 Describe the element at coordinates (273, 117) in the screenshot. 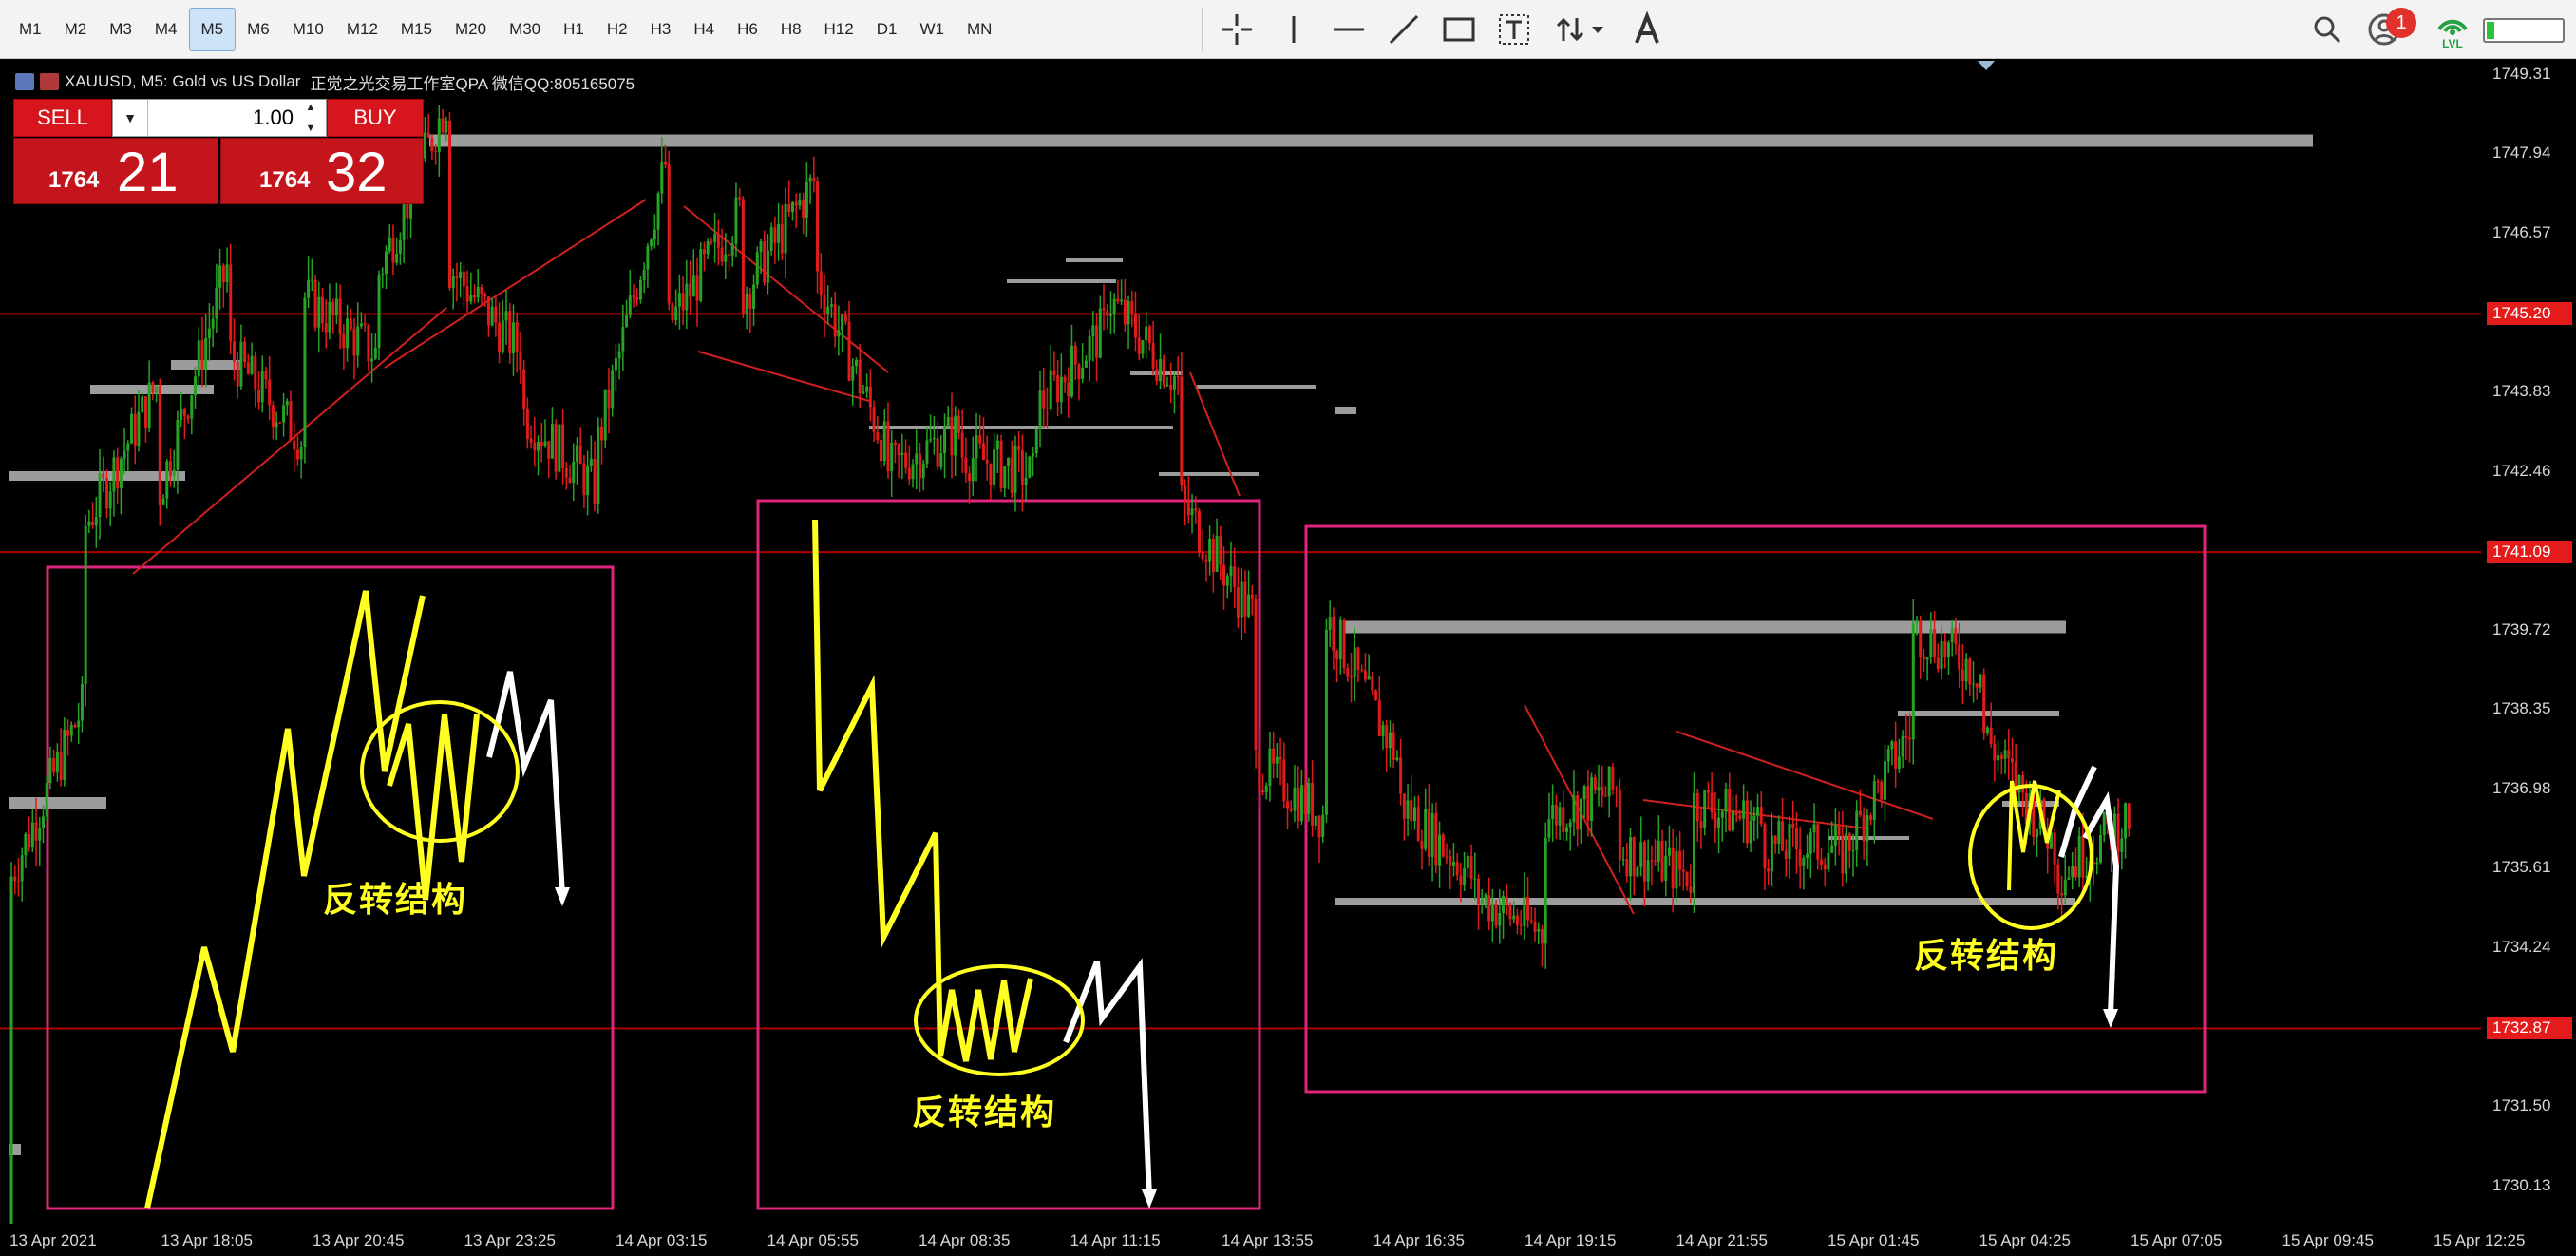

I see `lot-value: 1.00` at that location.